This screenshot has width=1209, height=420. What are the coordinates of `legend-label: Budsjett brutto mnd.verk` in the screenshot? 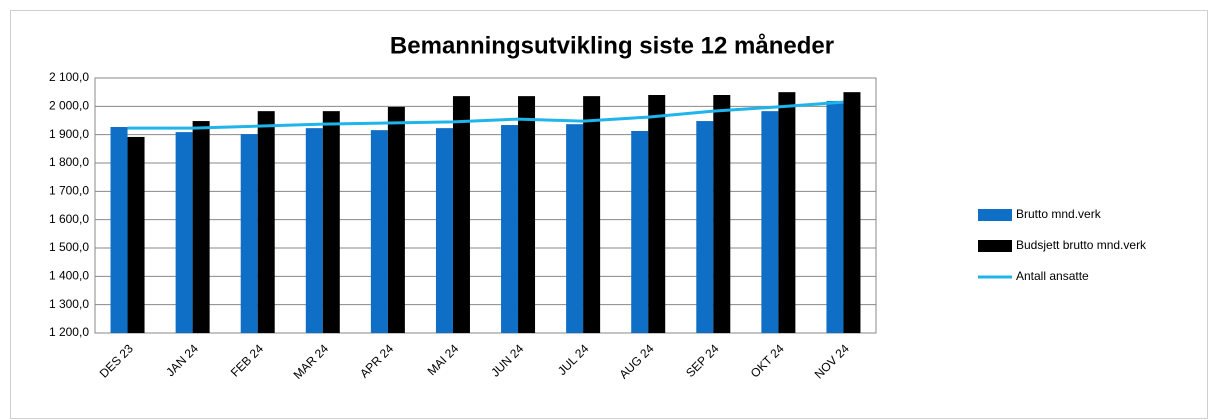 It's located at (1081, 245).